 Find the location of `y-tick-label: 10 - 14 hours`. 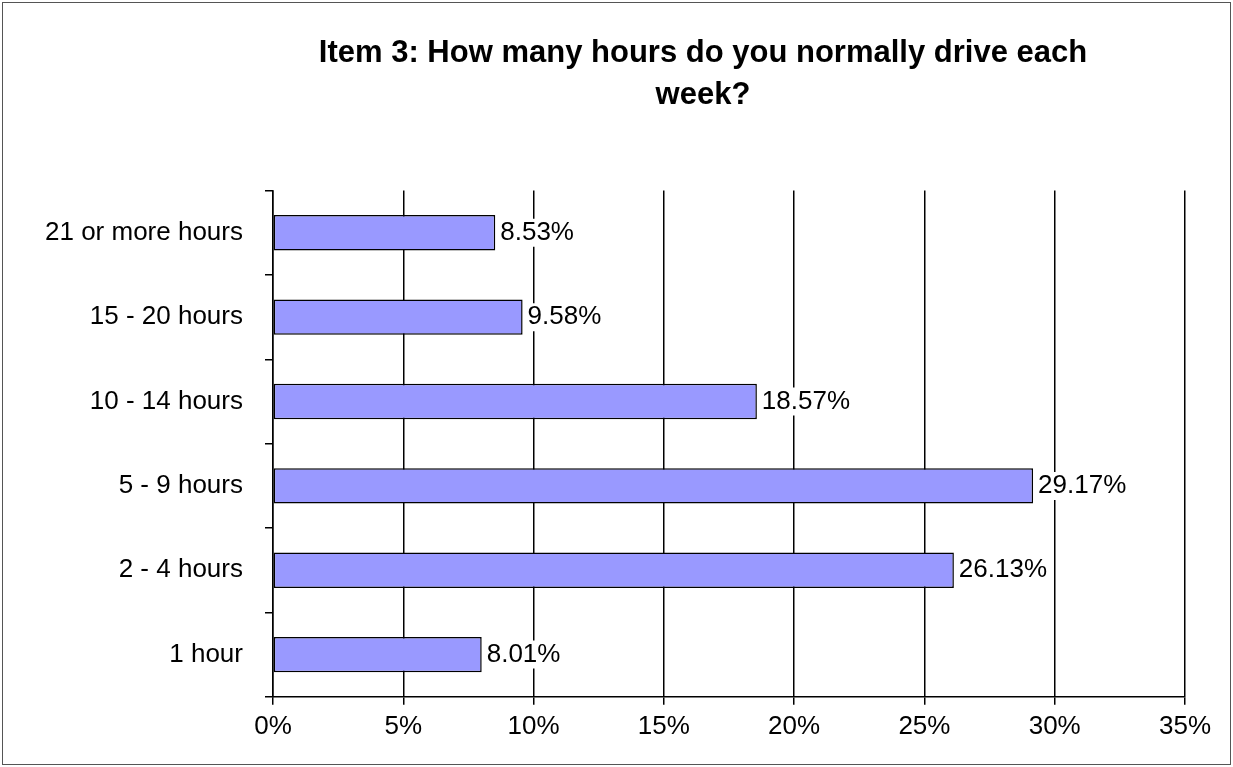

y-tick-label: 10 - 14 hours is located at coordinates (166, 399).